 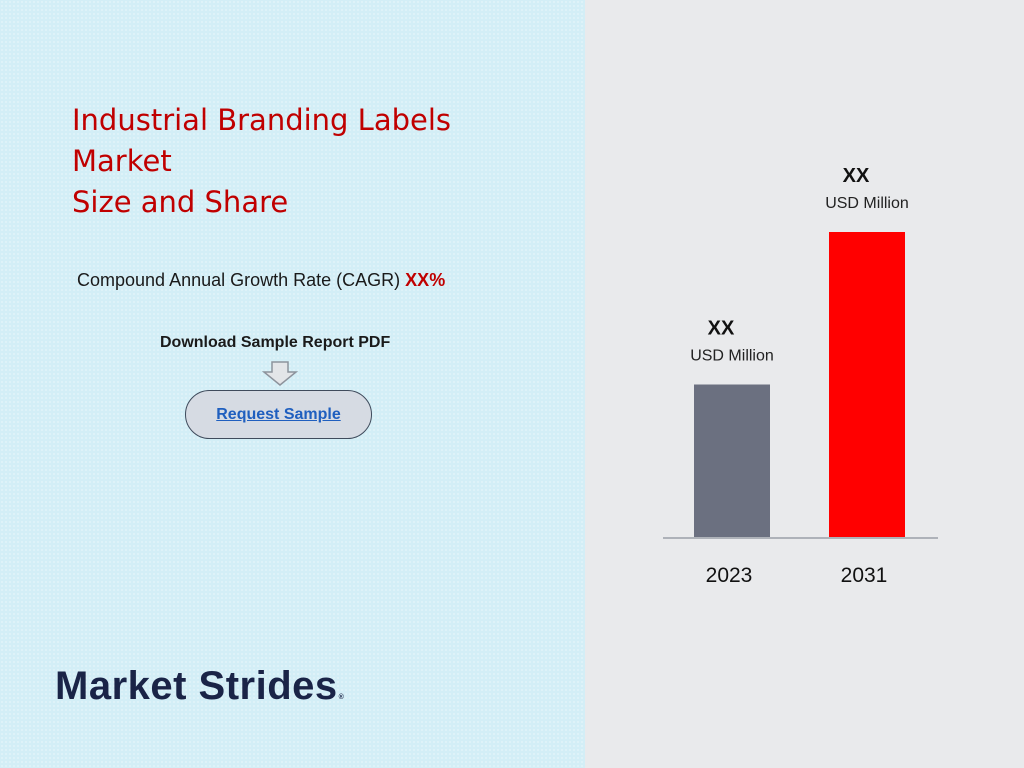 I want to click on cagr-text: Compound Annual Growth Rate (CAGR) XX%, so click(x=261, y=280).